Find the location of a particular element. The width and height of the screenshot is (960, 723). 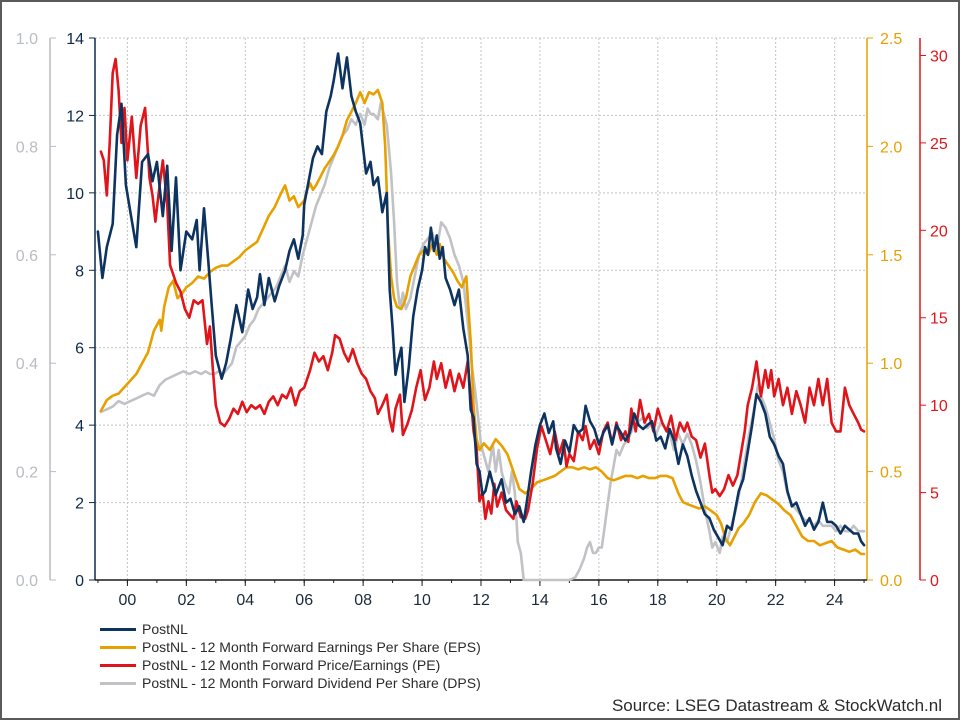

x-tick-label: 00 is located at coordinates (128, 600).